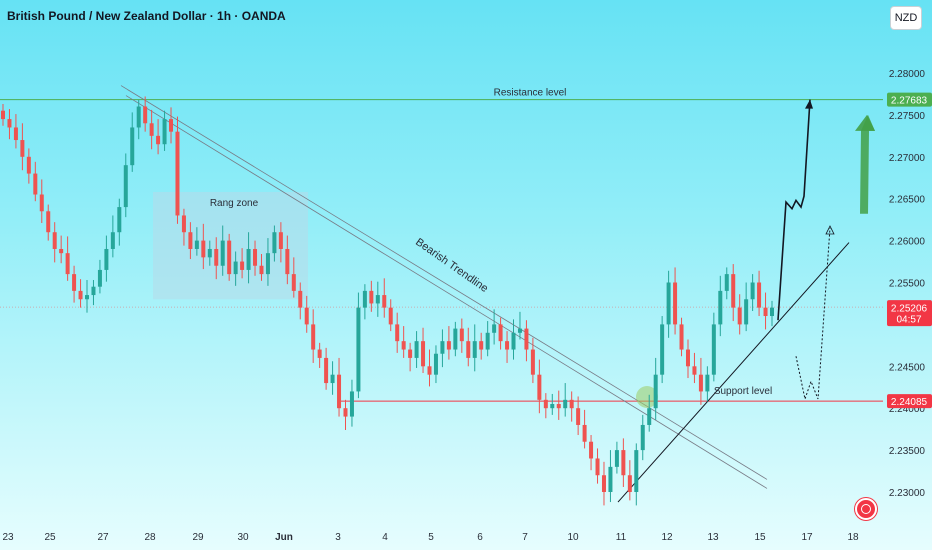 This screenshot has width=932, height=550. I want to click on y-tick-label: 2.23500, so click(907, 451).